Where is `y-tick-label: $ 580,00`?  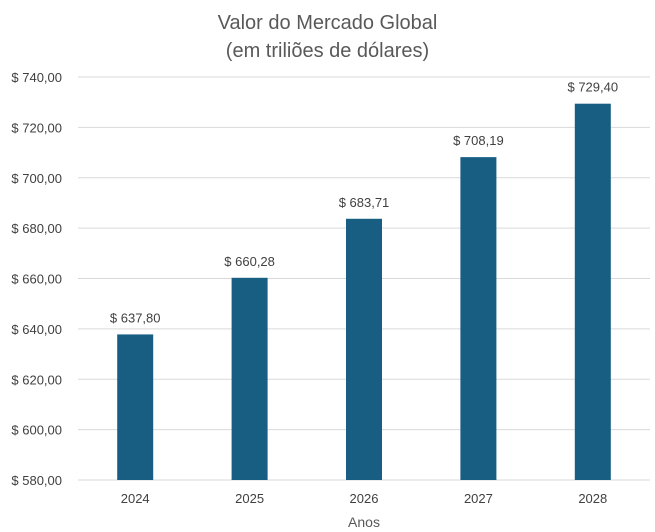
y-tick-label: $ 580,00 is located at coordinates (36, 480).